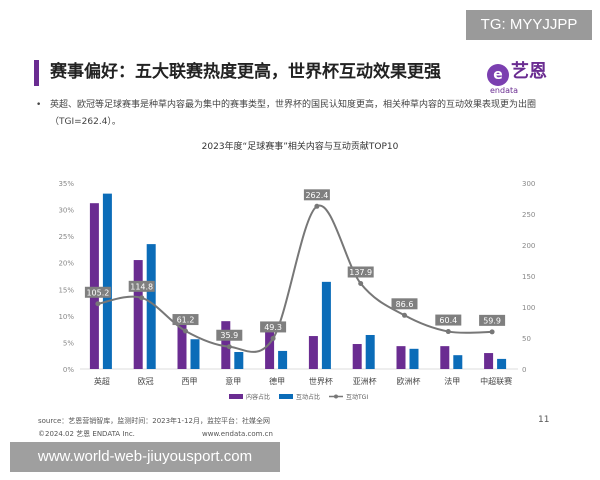  What do you see at coordinates (277, 381) in the screenshot?
I see `x-tick-label: 德甲` at bounding box center [277, 381].